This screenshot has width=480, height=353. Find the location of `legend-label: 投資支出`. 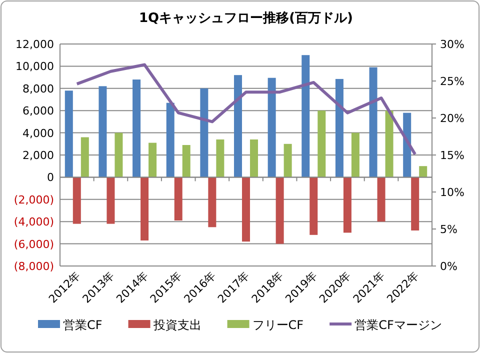

legend-label: 投資支出 is located at coordinates (177, 325).